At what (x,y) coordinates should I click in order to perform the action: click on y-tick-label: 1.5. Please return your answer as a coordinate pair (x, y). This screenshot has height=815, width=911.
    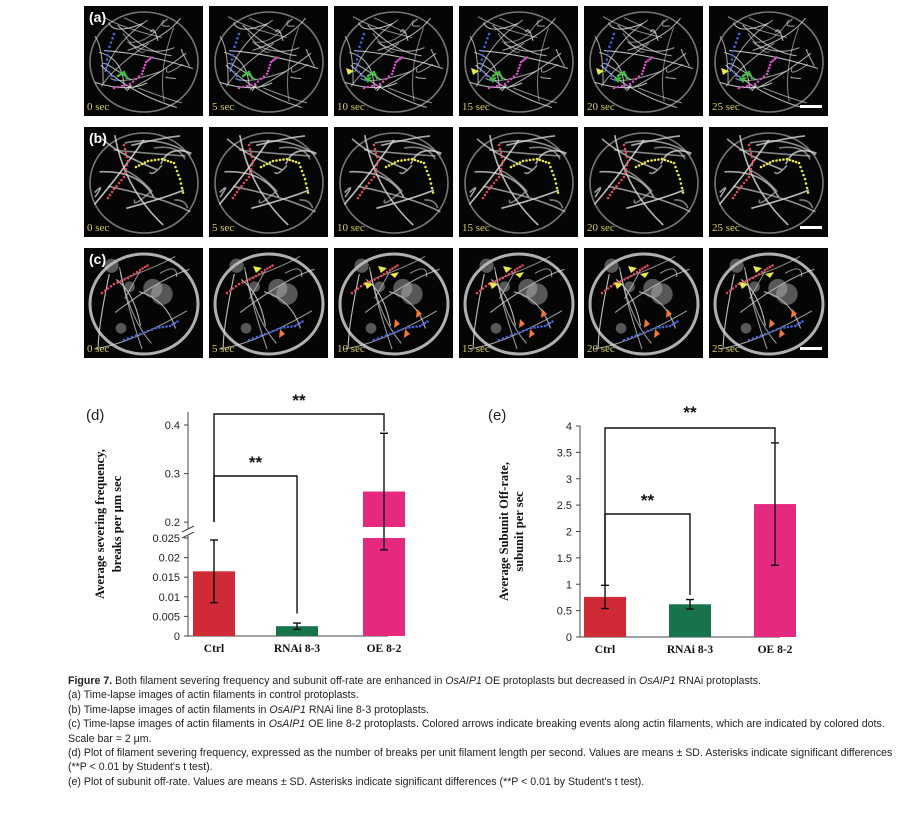
    Looking at the image, I should click on (564, 559).